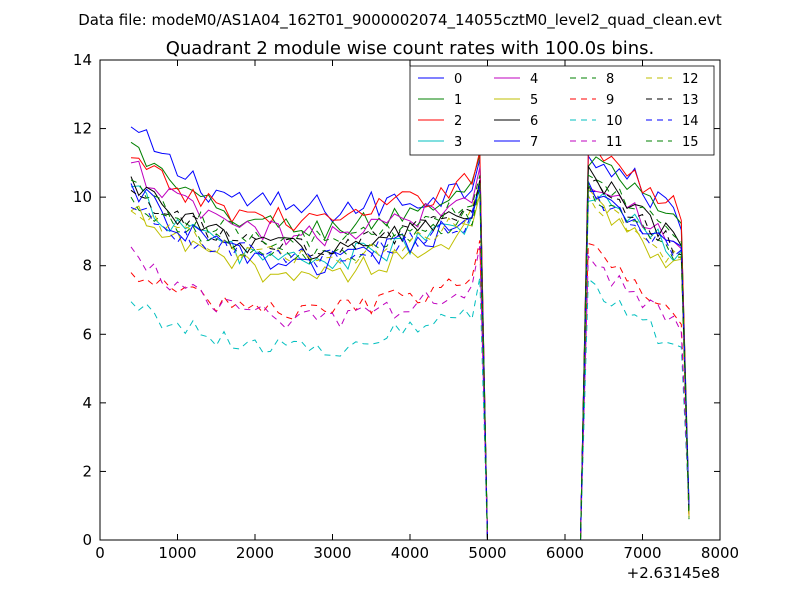  Describe the element at coordinates (610, 100) in the screenshot. I see `legend-label-9: 9` at that location.